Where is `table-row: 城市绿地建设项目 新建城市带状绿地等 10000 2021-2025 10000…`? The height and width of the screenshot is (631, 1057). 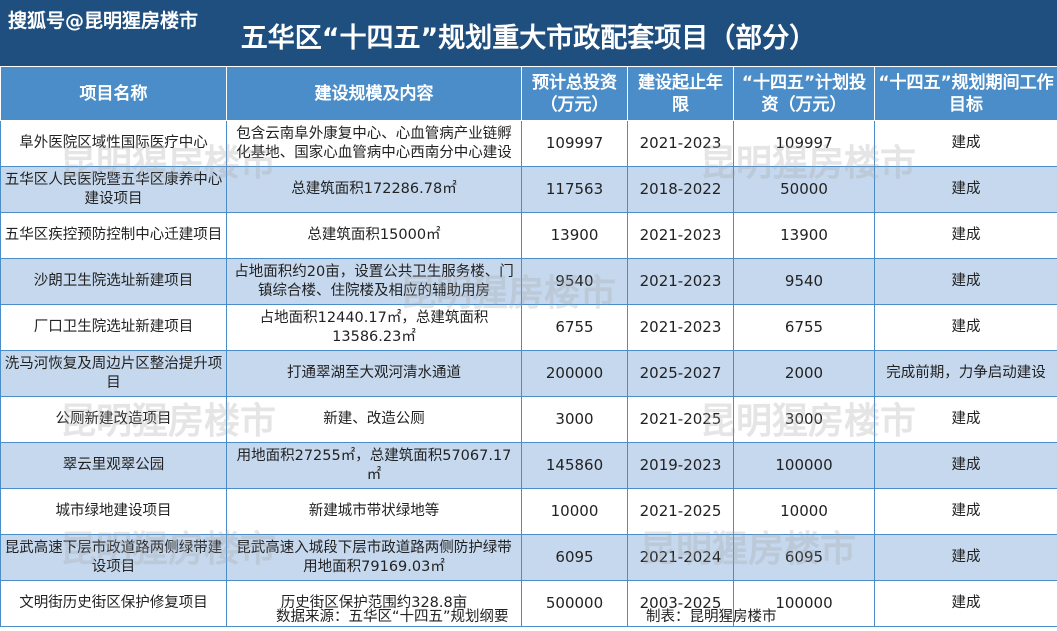
table-row: 城市绿地建设项目 新建城市带状绿地等 10000 2021-2025 10000… is located at coordinates (528, 511).